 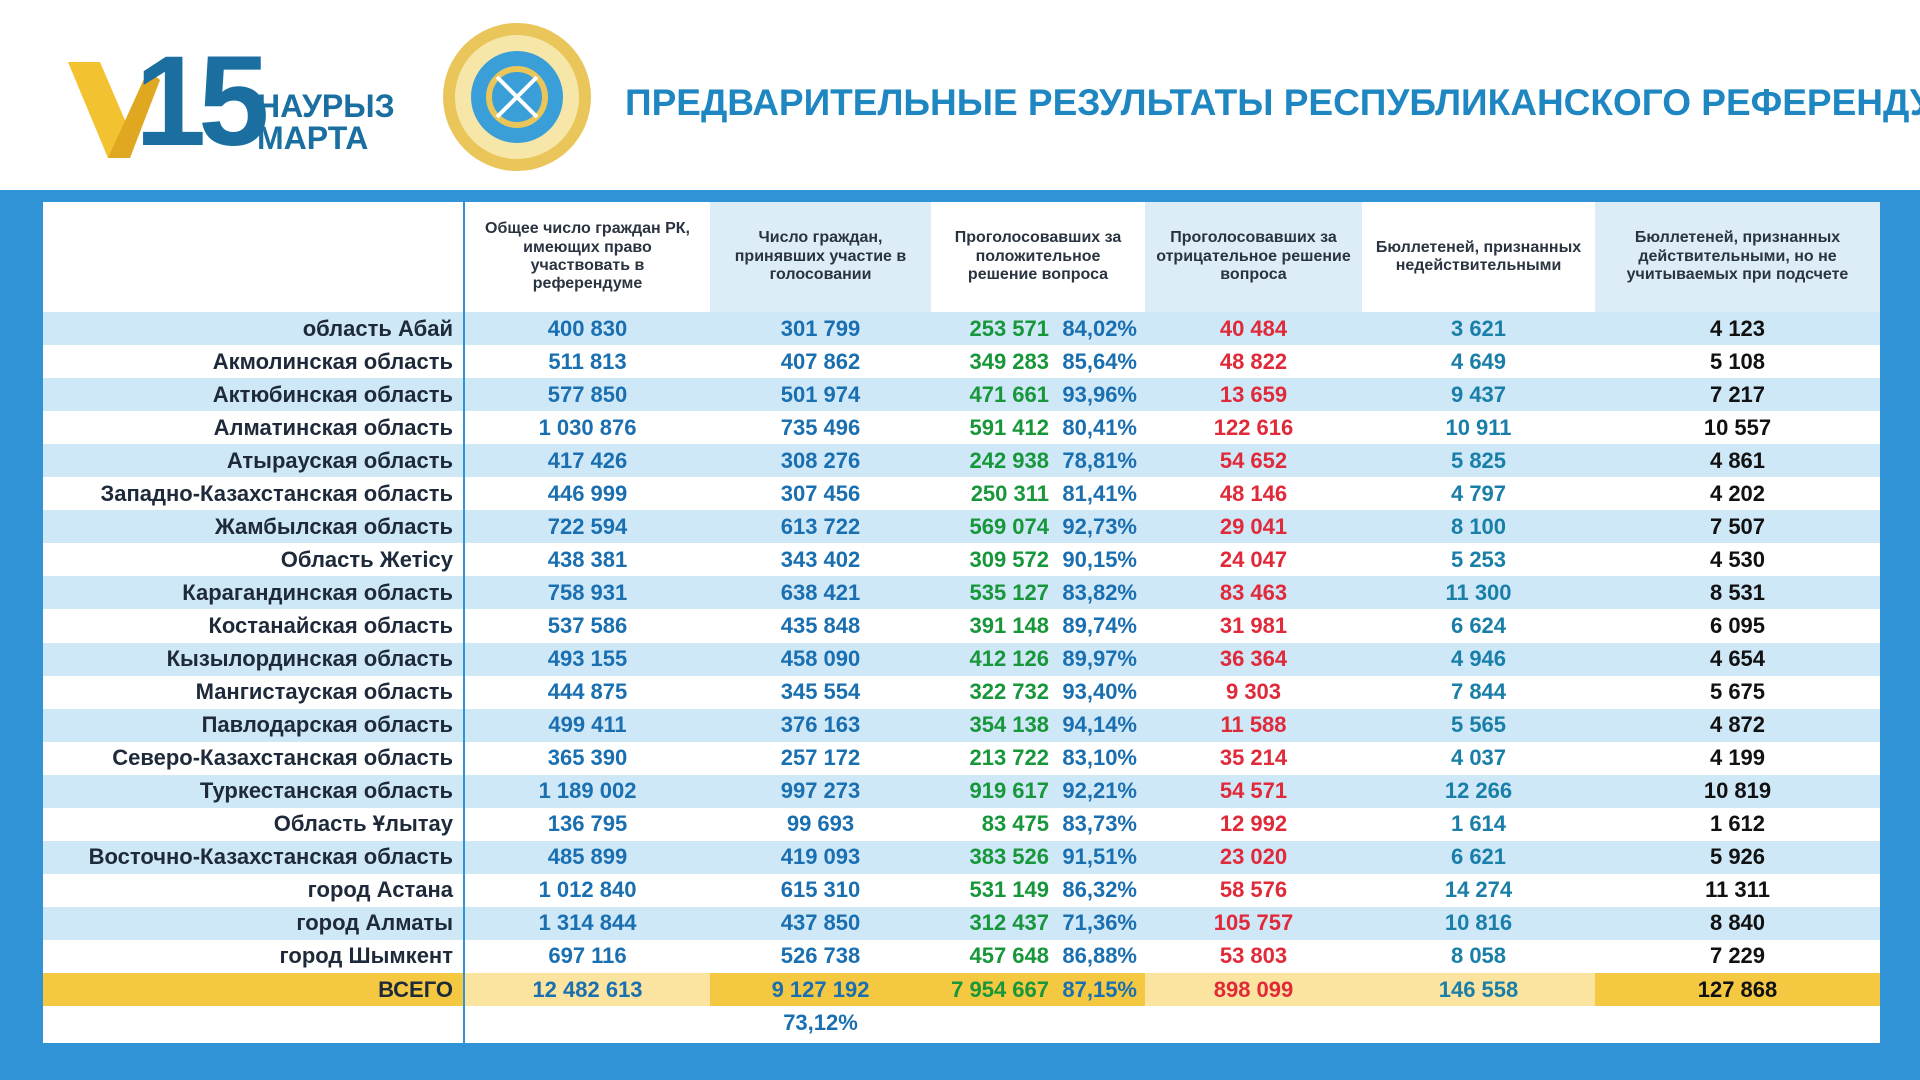 What do you see at coordinates (1737, 956) in the screenshot?
I see `table-cell: 7 229` at bounding box center [1737, 956].